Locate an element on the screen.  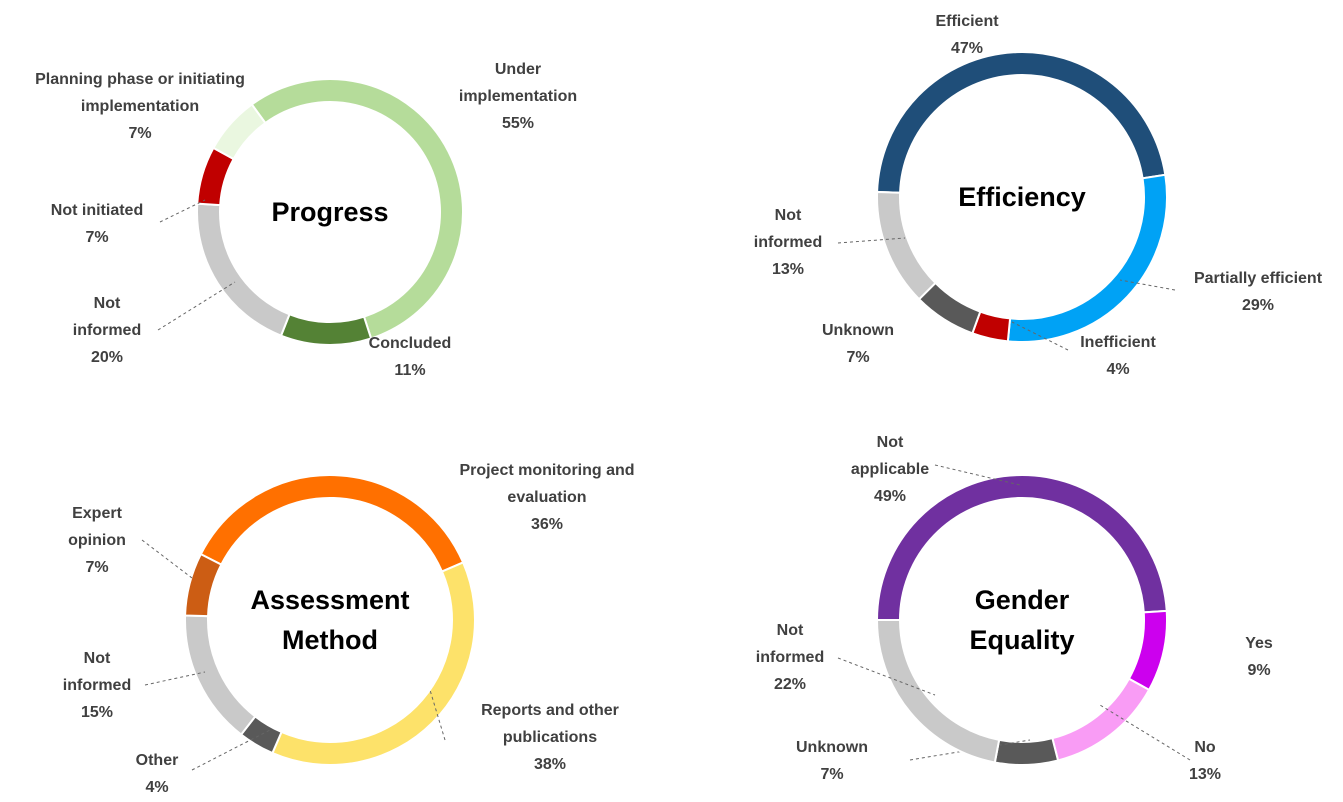
data-label: Not applicable 49% is located at coordinates (890, 469).